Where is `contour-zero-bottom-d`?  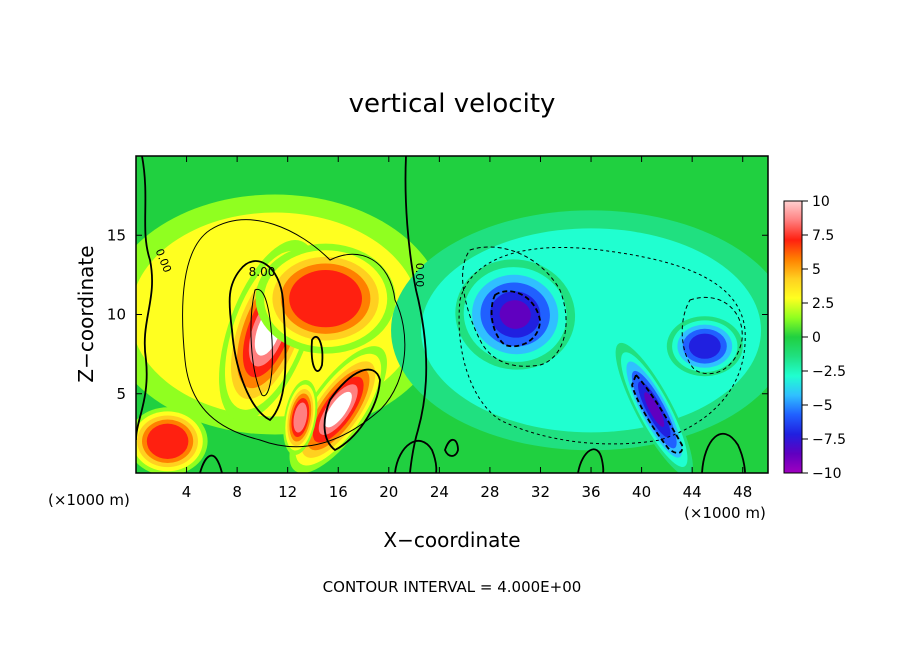 contour-zero-bottom-d is located at coordinates (723, 452).